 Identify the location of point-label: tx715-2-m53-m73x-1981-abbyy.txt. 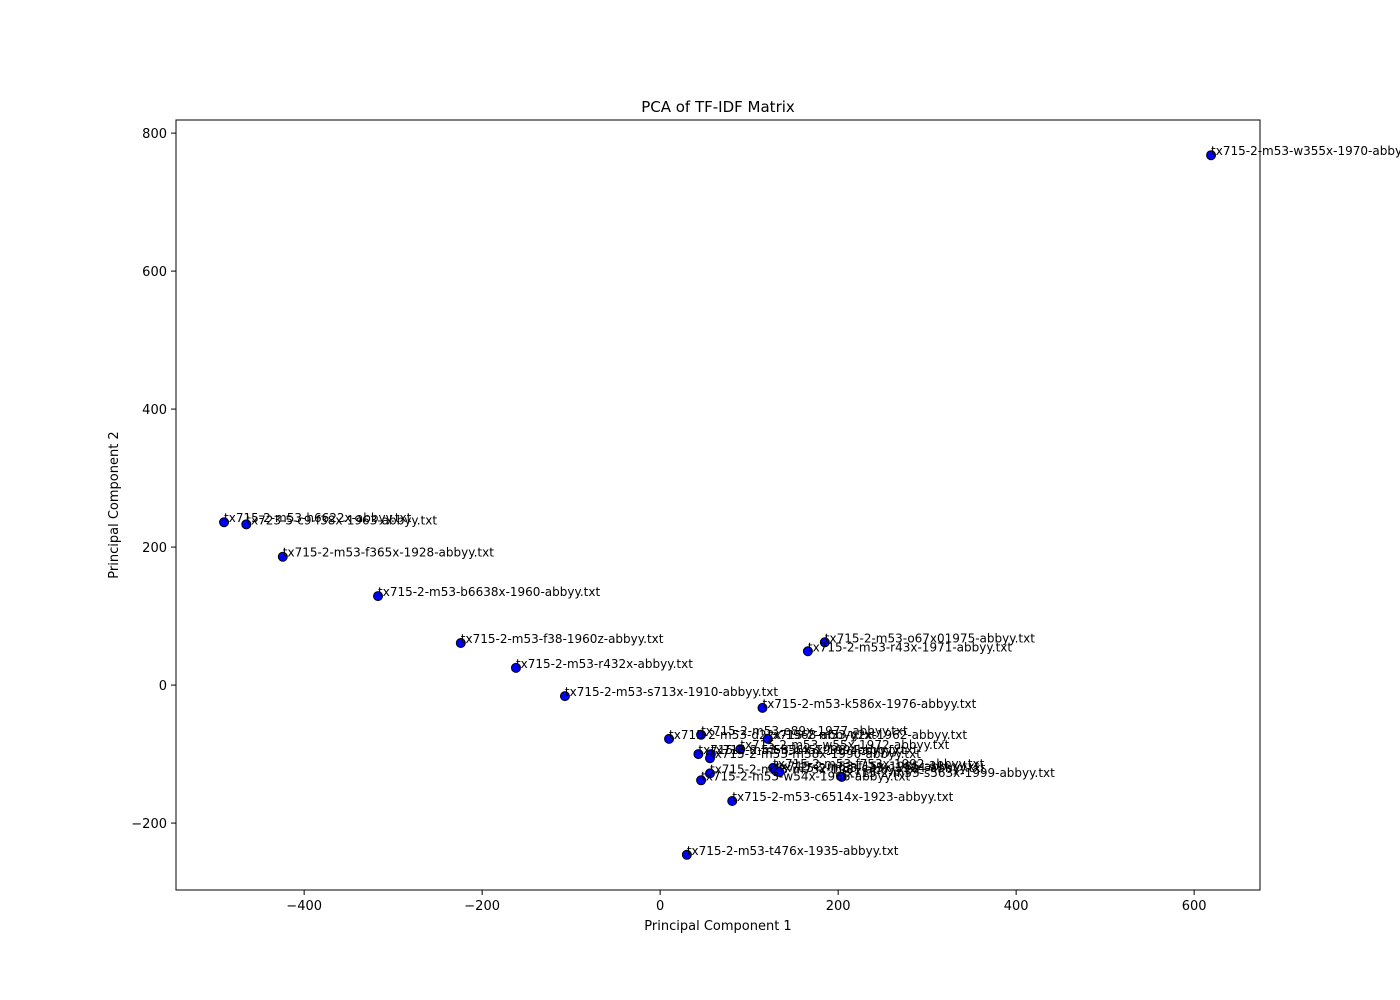
(815, 769).